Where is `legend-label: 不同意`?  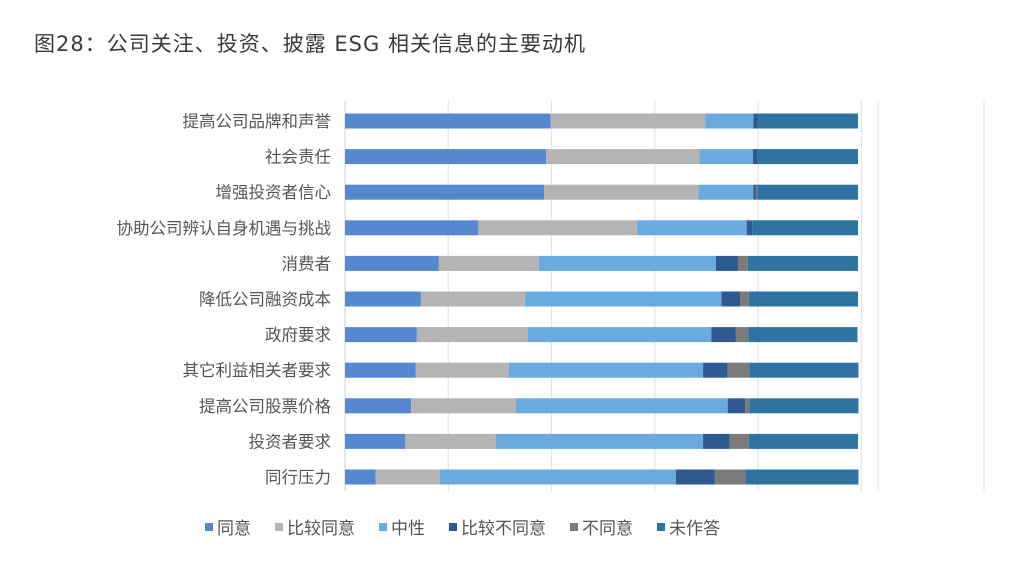 legend-label: 不同意 is located at coordinates (607, 529).